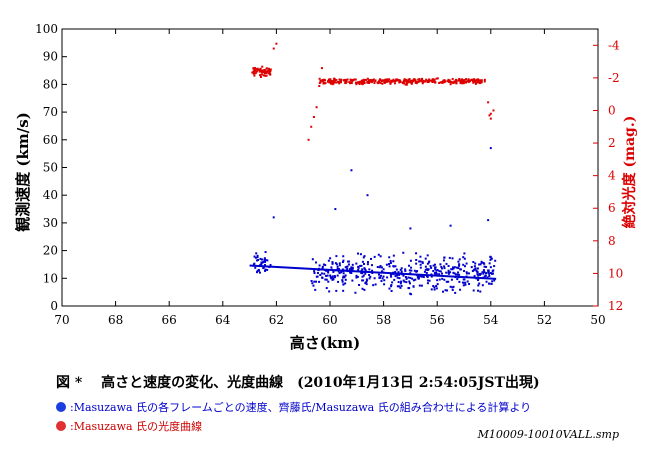  Describe the element at coordinates (612, 241) in the screenshot. I see `y-right-tick-label: 8` at that location.